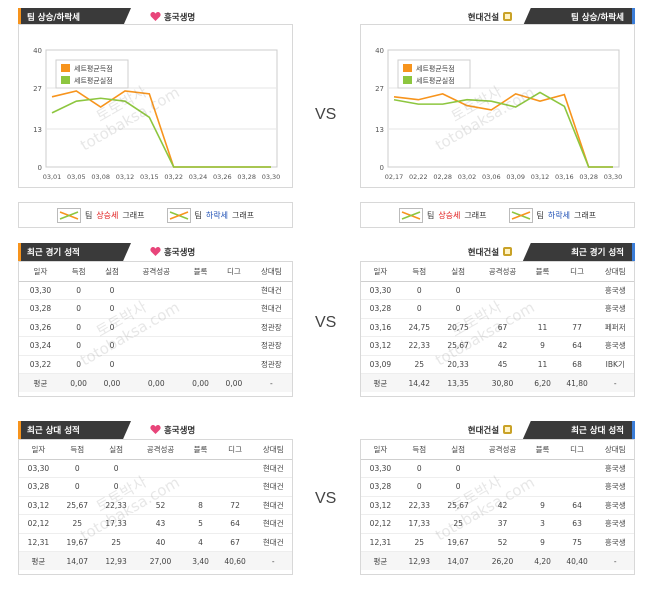  Describe the element at coordinates (419, 524) in the screenshot. I see `table-cell: 17,33` at that location.